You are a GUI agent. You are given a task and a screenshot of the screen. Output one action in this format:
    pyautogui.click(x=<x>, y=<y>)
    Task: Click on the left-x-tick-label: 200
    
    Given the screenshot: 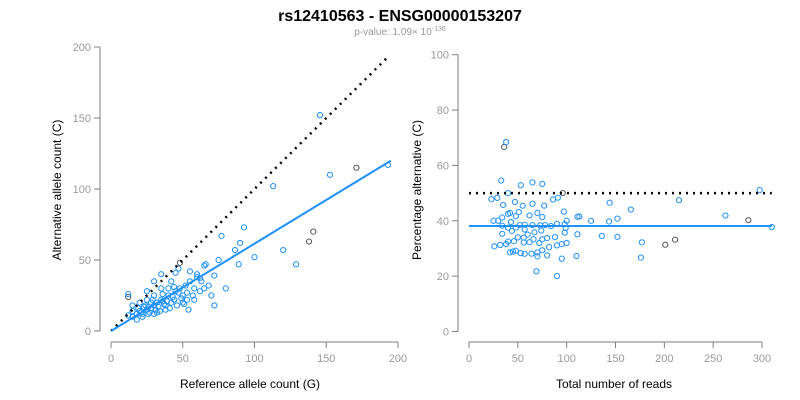 What is the action you would take?
    pyautogui.click(x=398, y=359)
    